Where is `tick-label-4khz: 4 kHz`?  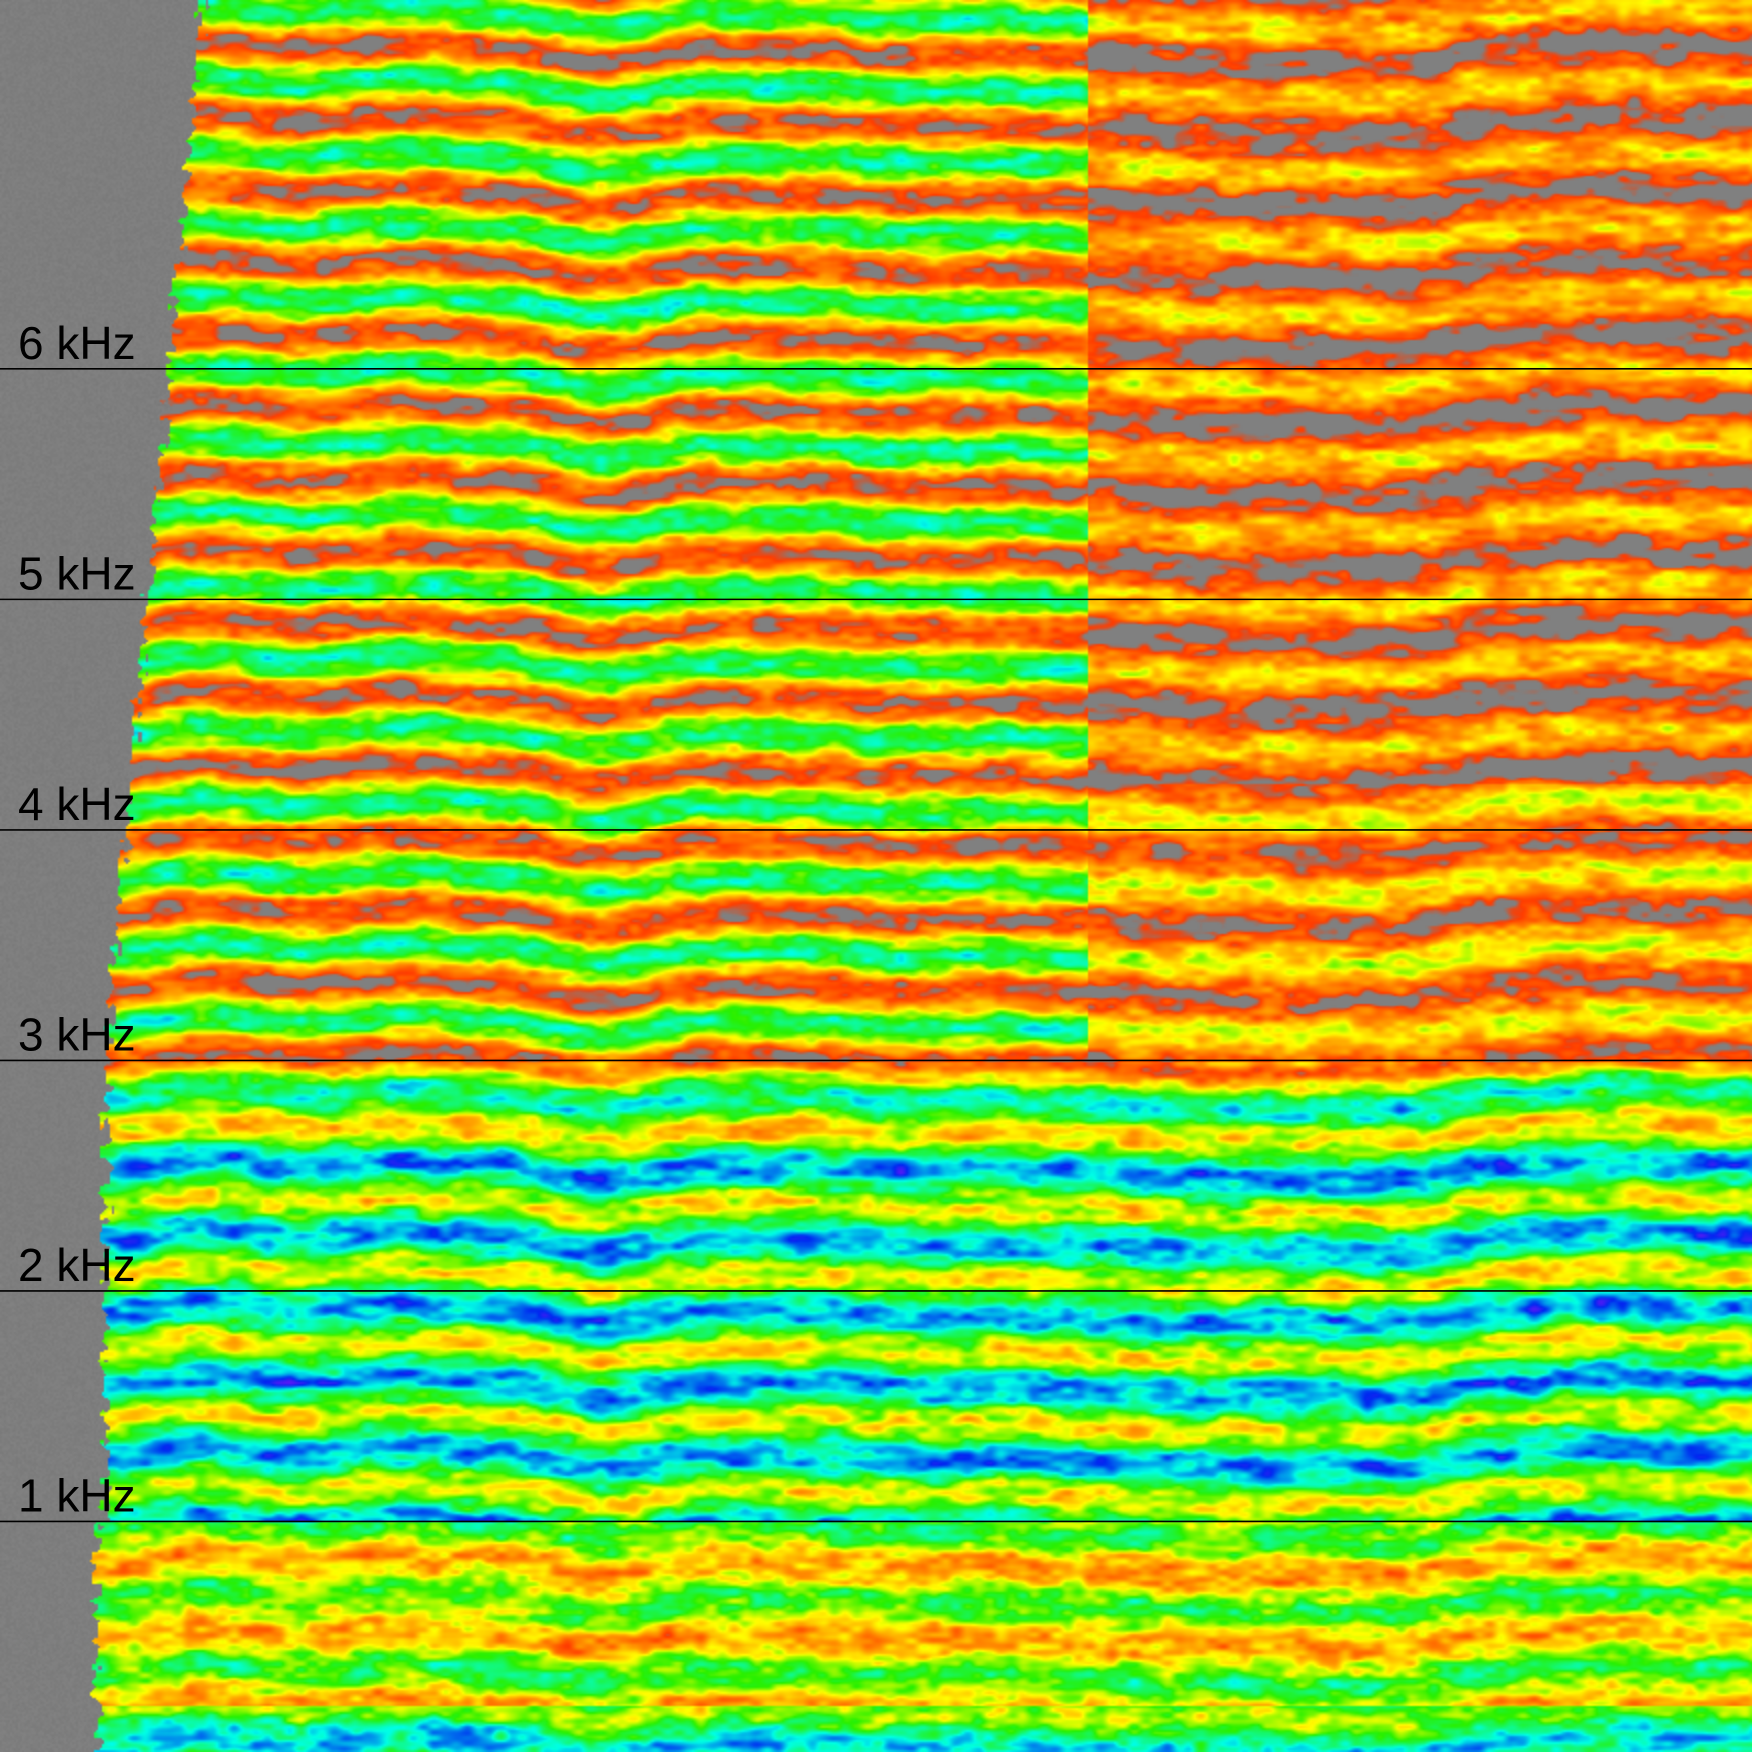 tick-label-4khz: 4 kHz is located at coordinates (77, 804).